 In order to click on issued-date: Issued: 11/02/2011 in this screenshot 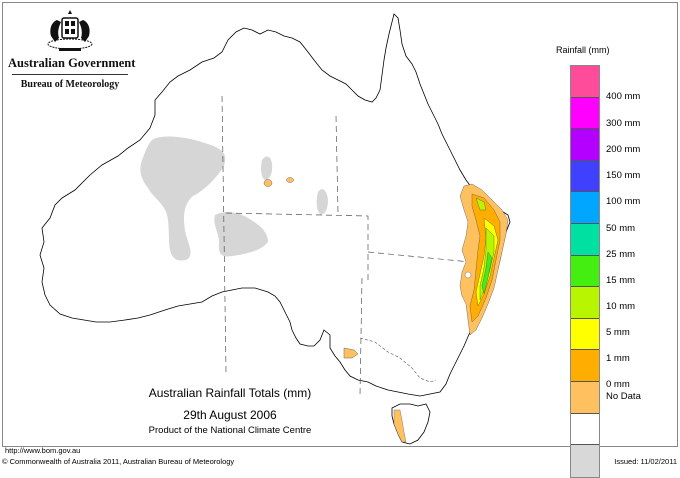, I will do `click(645, 461)`.